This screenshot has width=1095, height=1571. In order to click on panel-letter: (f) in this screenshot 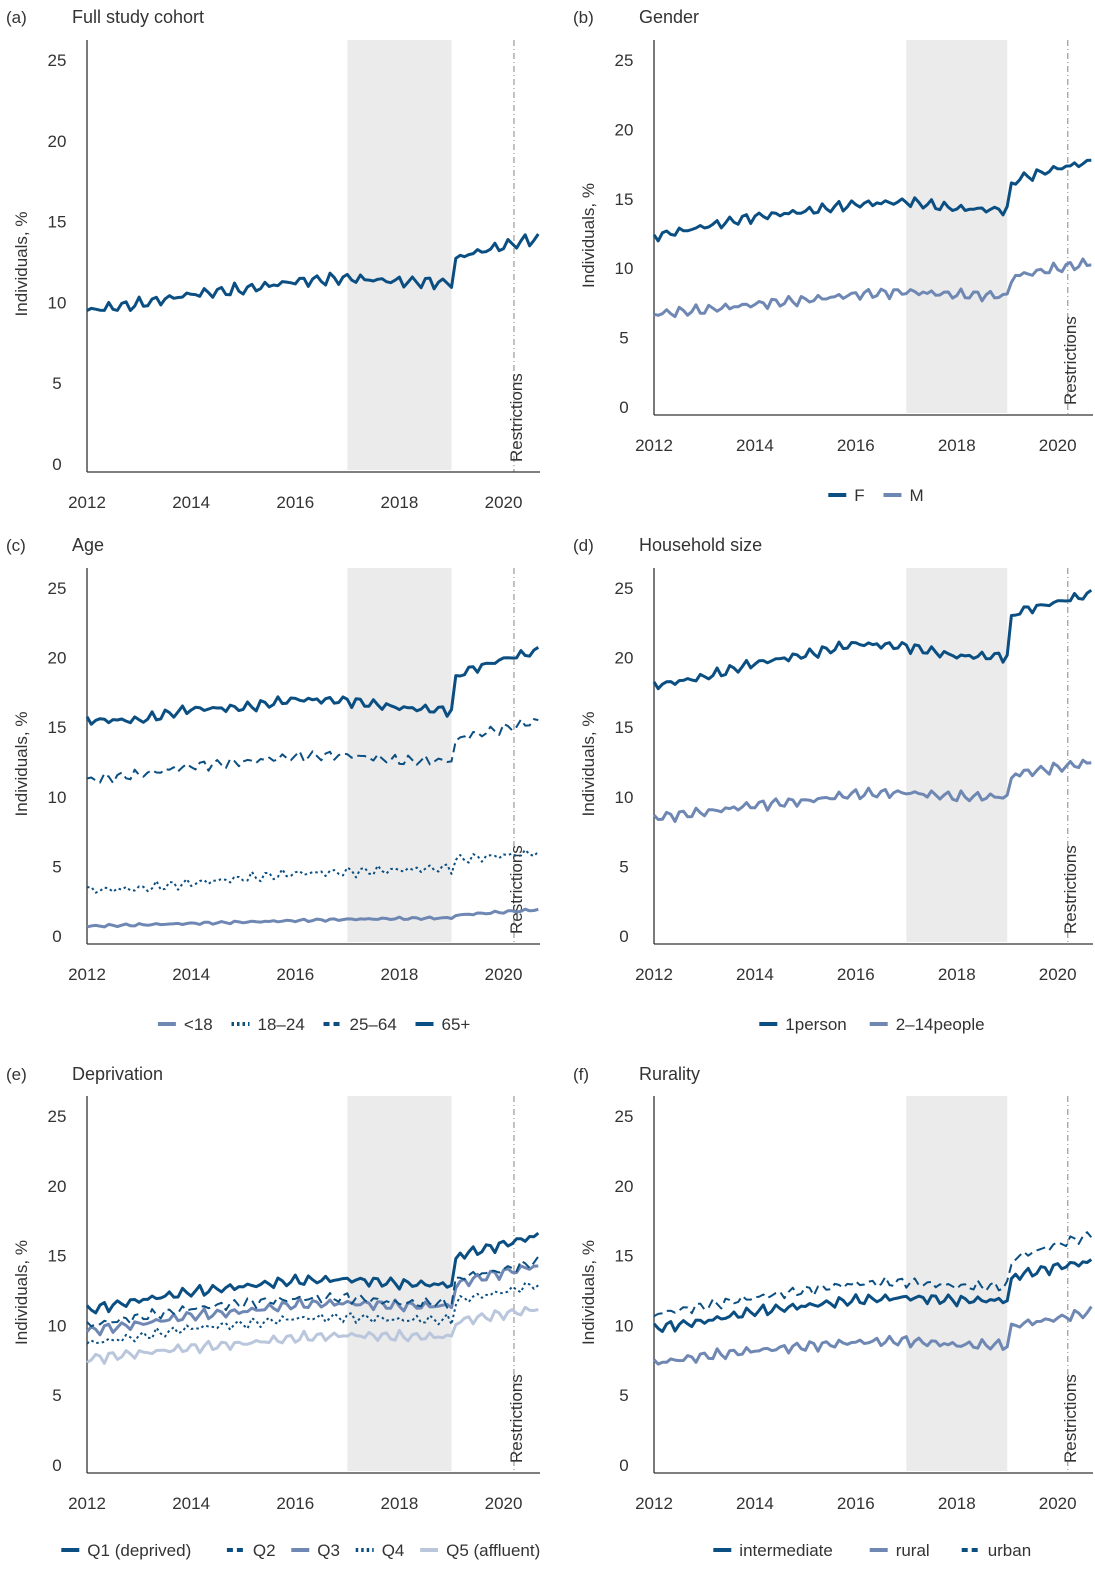, I will do `click(581, 1074)`.